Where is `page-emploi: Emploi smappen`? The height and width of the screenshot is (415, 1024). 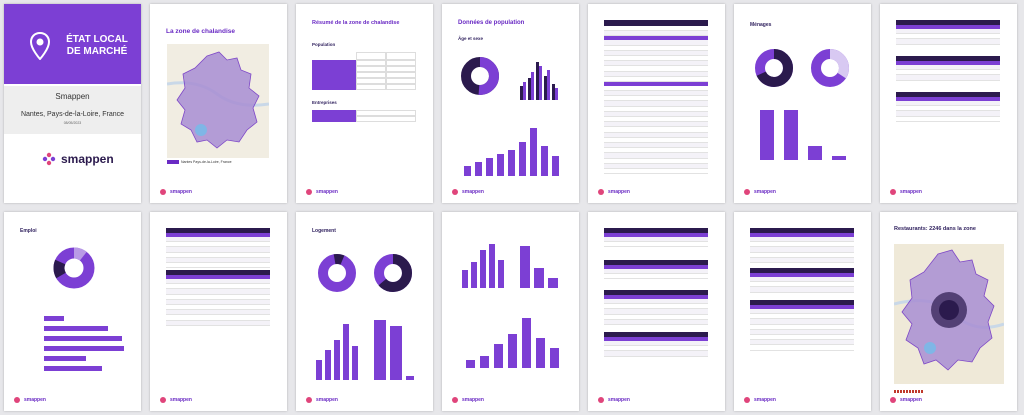 page-emploi: Emploi smappen is located at coordinates (72, 311).